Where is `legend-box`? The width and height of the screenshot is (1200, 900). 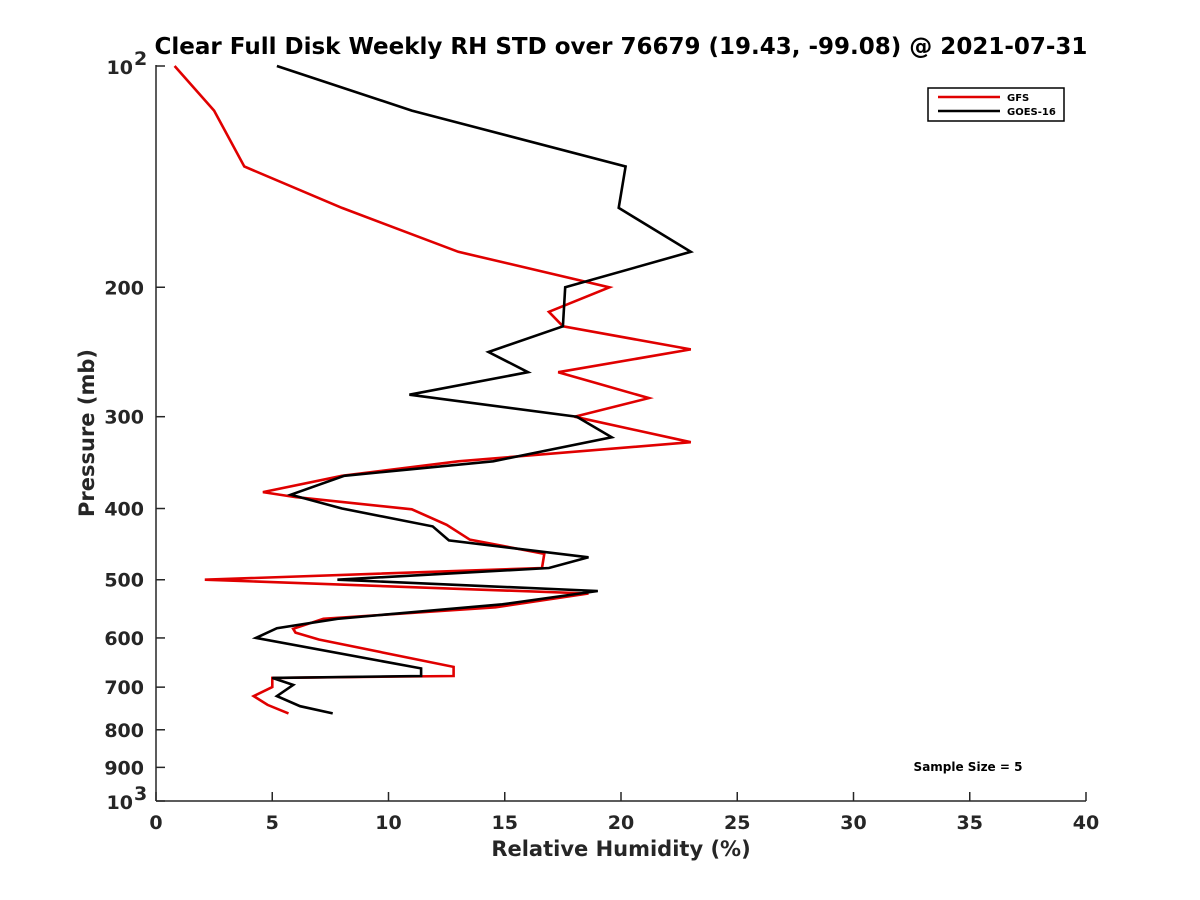 legend-box is located at coordinates (996, 104).